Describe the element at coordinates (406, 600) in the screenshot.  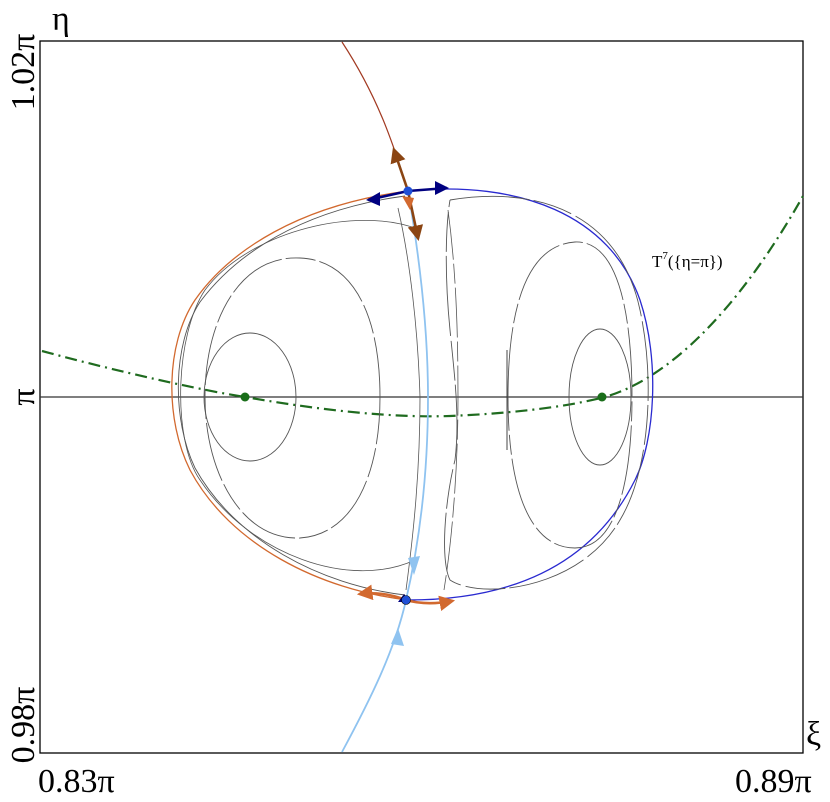
I see `saddle-point-bottom` at that location.